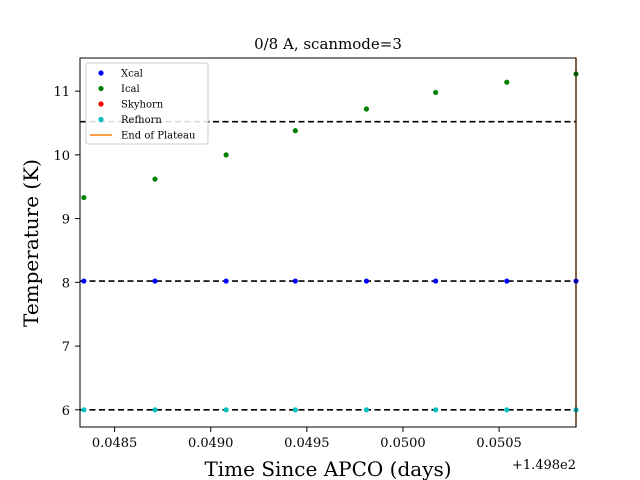 This screenshot has height=480, width=640. What do you see at coordinates (101, 119) in the screenshot?
I see `legend-marker-refhorn` at bounding box center [101, 119].